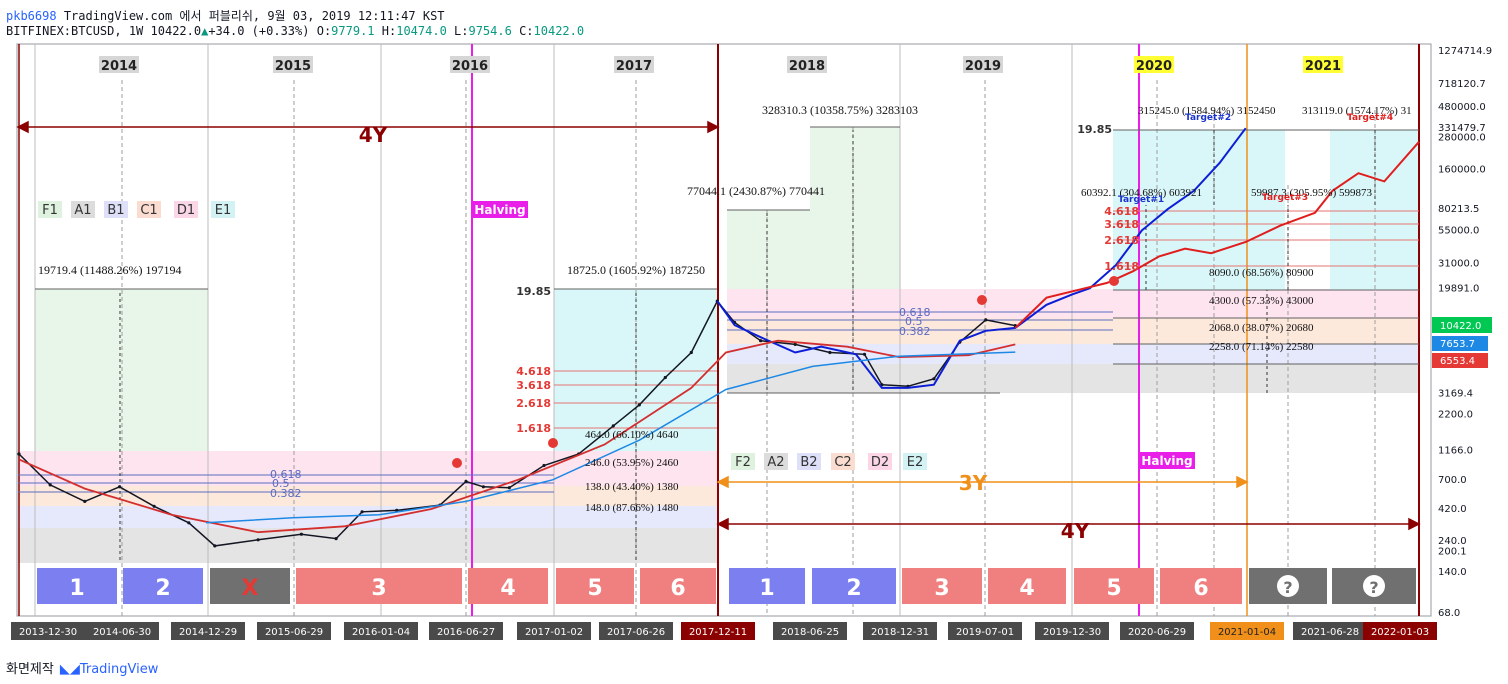 The image size is (1508, 684). What do you see at coordinates (500, 209) in the screenshot?
I see `halving-tag-2016` at bounding box center [500, 209].